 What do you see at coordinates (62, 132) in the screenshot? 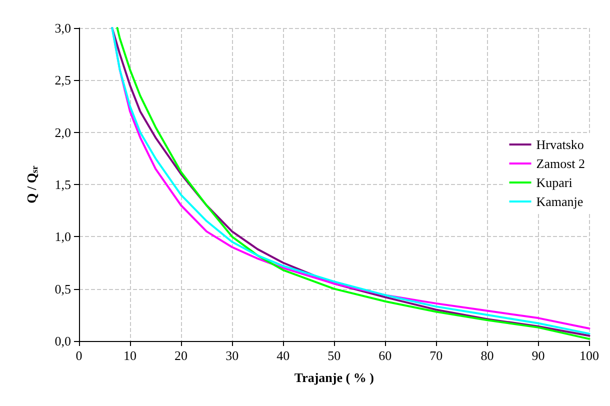
I see `y-tick-label: 2,0` at bounding box center [62, 132].